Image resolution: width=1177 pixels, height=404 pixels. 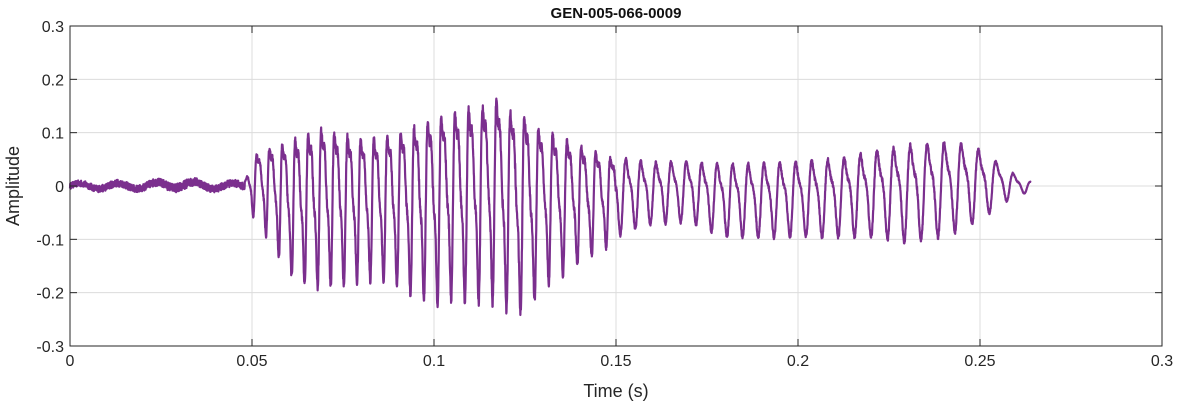 I want to click on y-tick-label: 0.1, so click(x=53, y=134).